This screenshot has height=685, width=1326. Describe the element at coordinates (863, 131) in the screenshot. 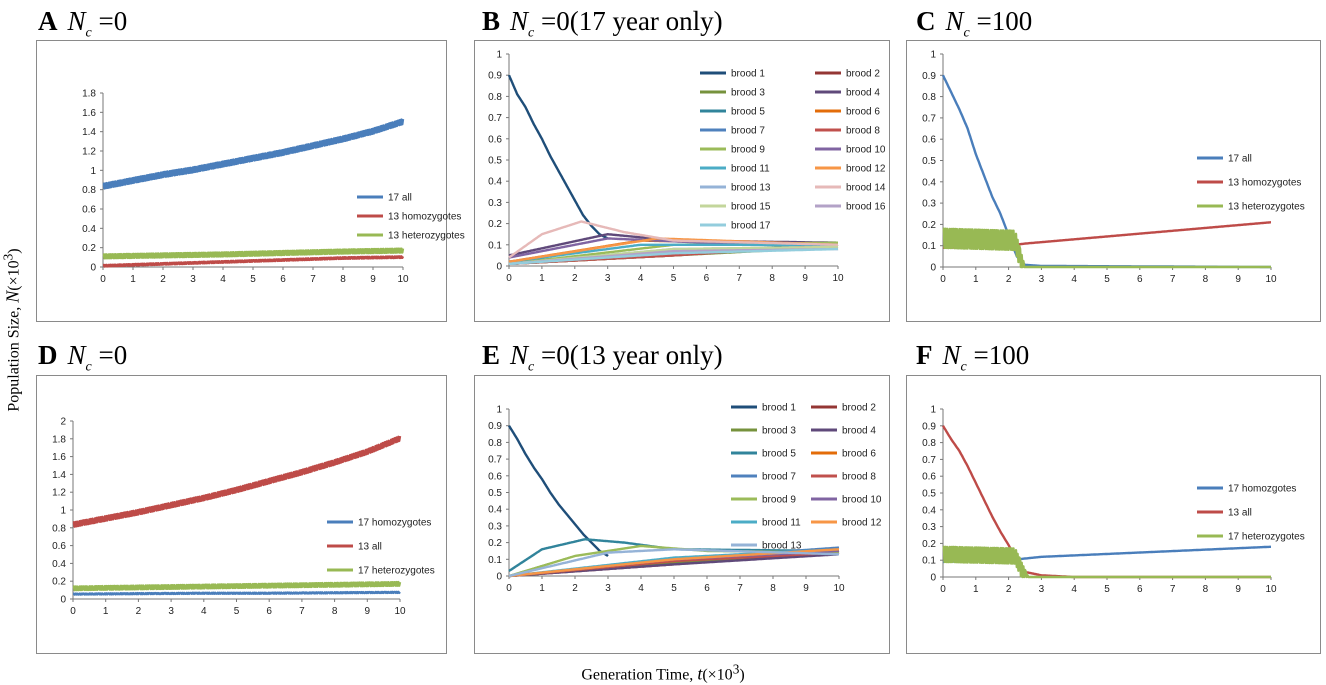

I see `legend-label: brood 8` at that location.